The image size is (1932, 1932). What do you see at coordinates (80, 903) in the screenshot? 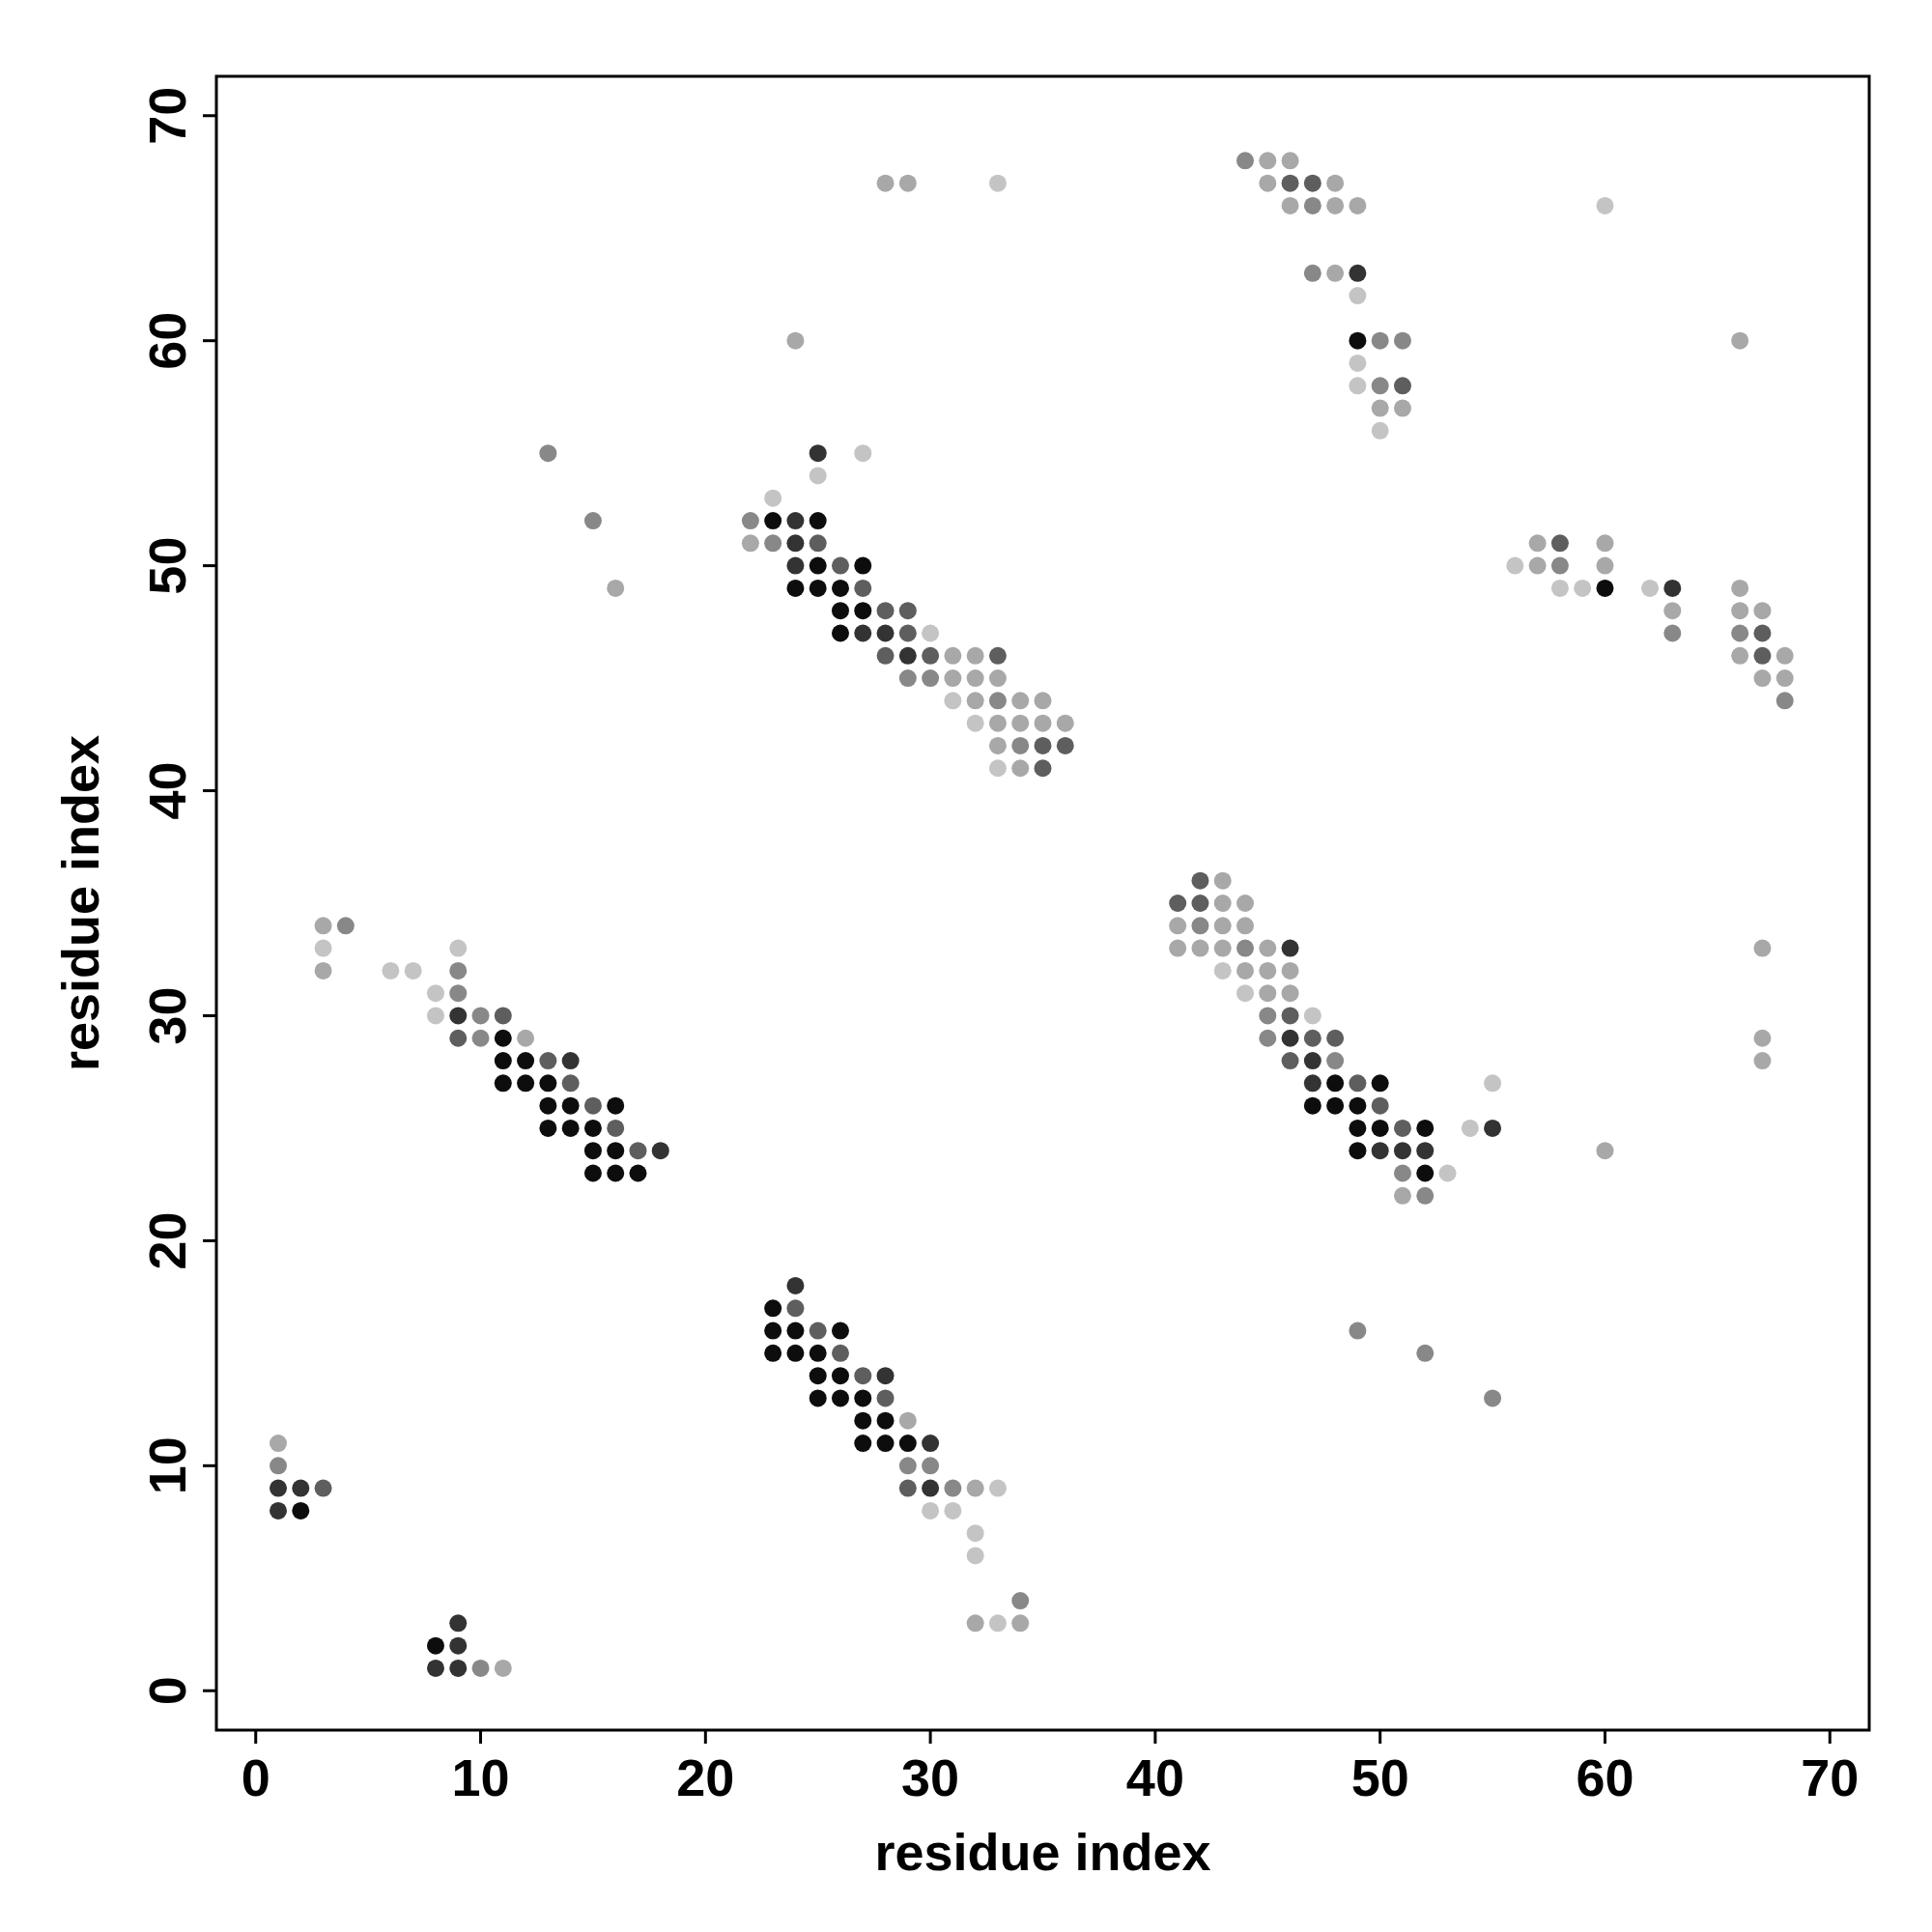
I see `y-axis-title: residue index` at bounding box center [80, 903].